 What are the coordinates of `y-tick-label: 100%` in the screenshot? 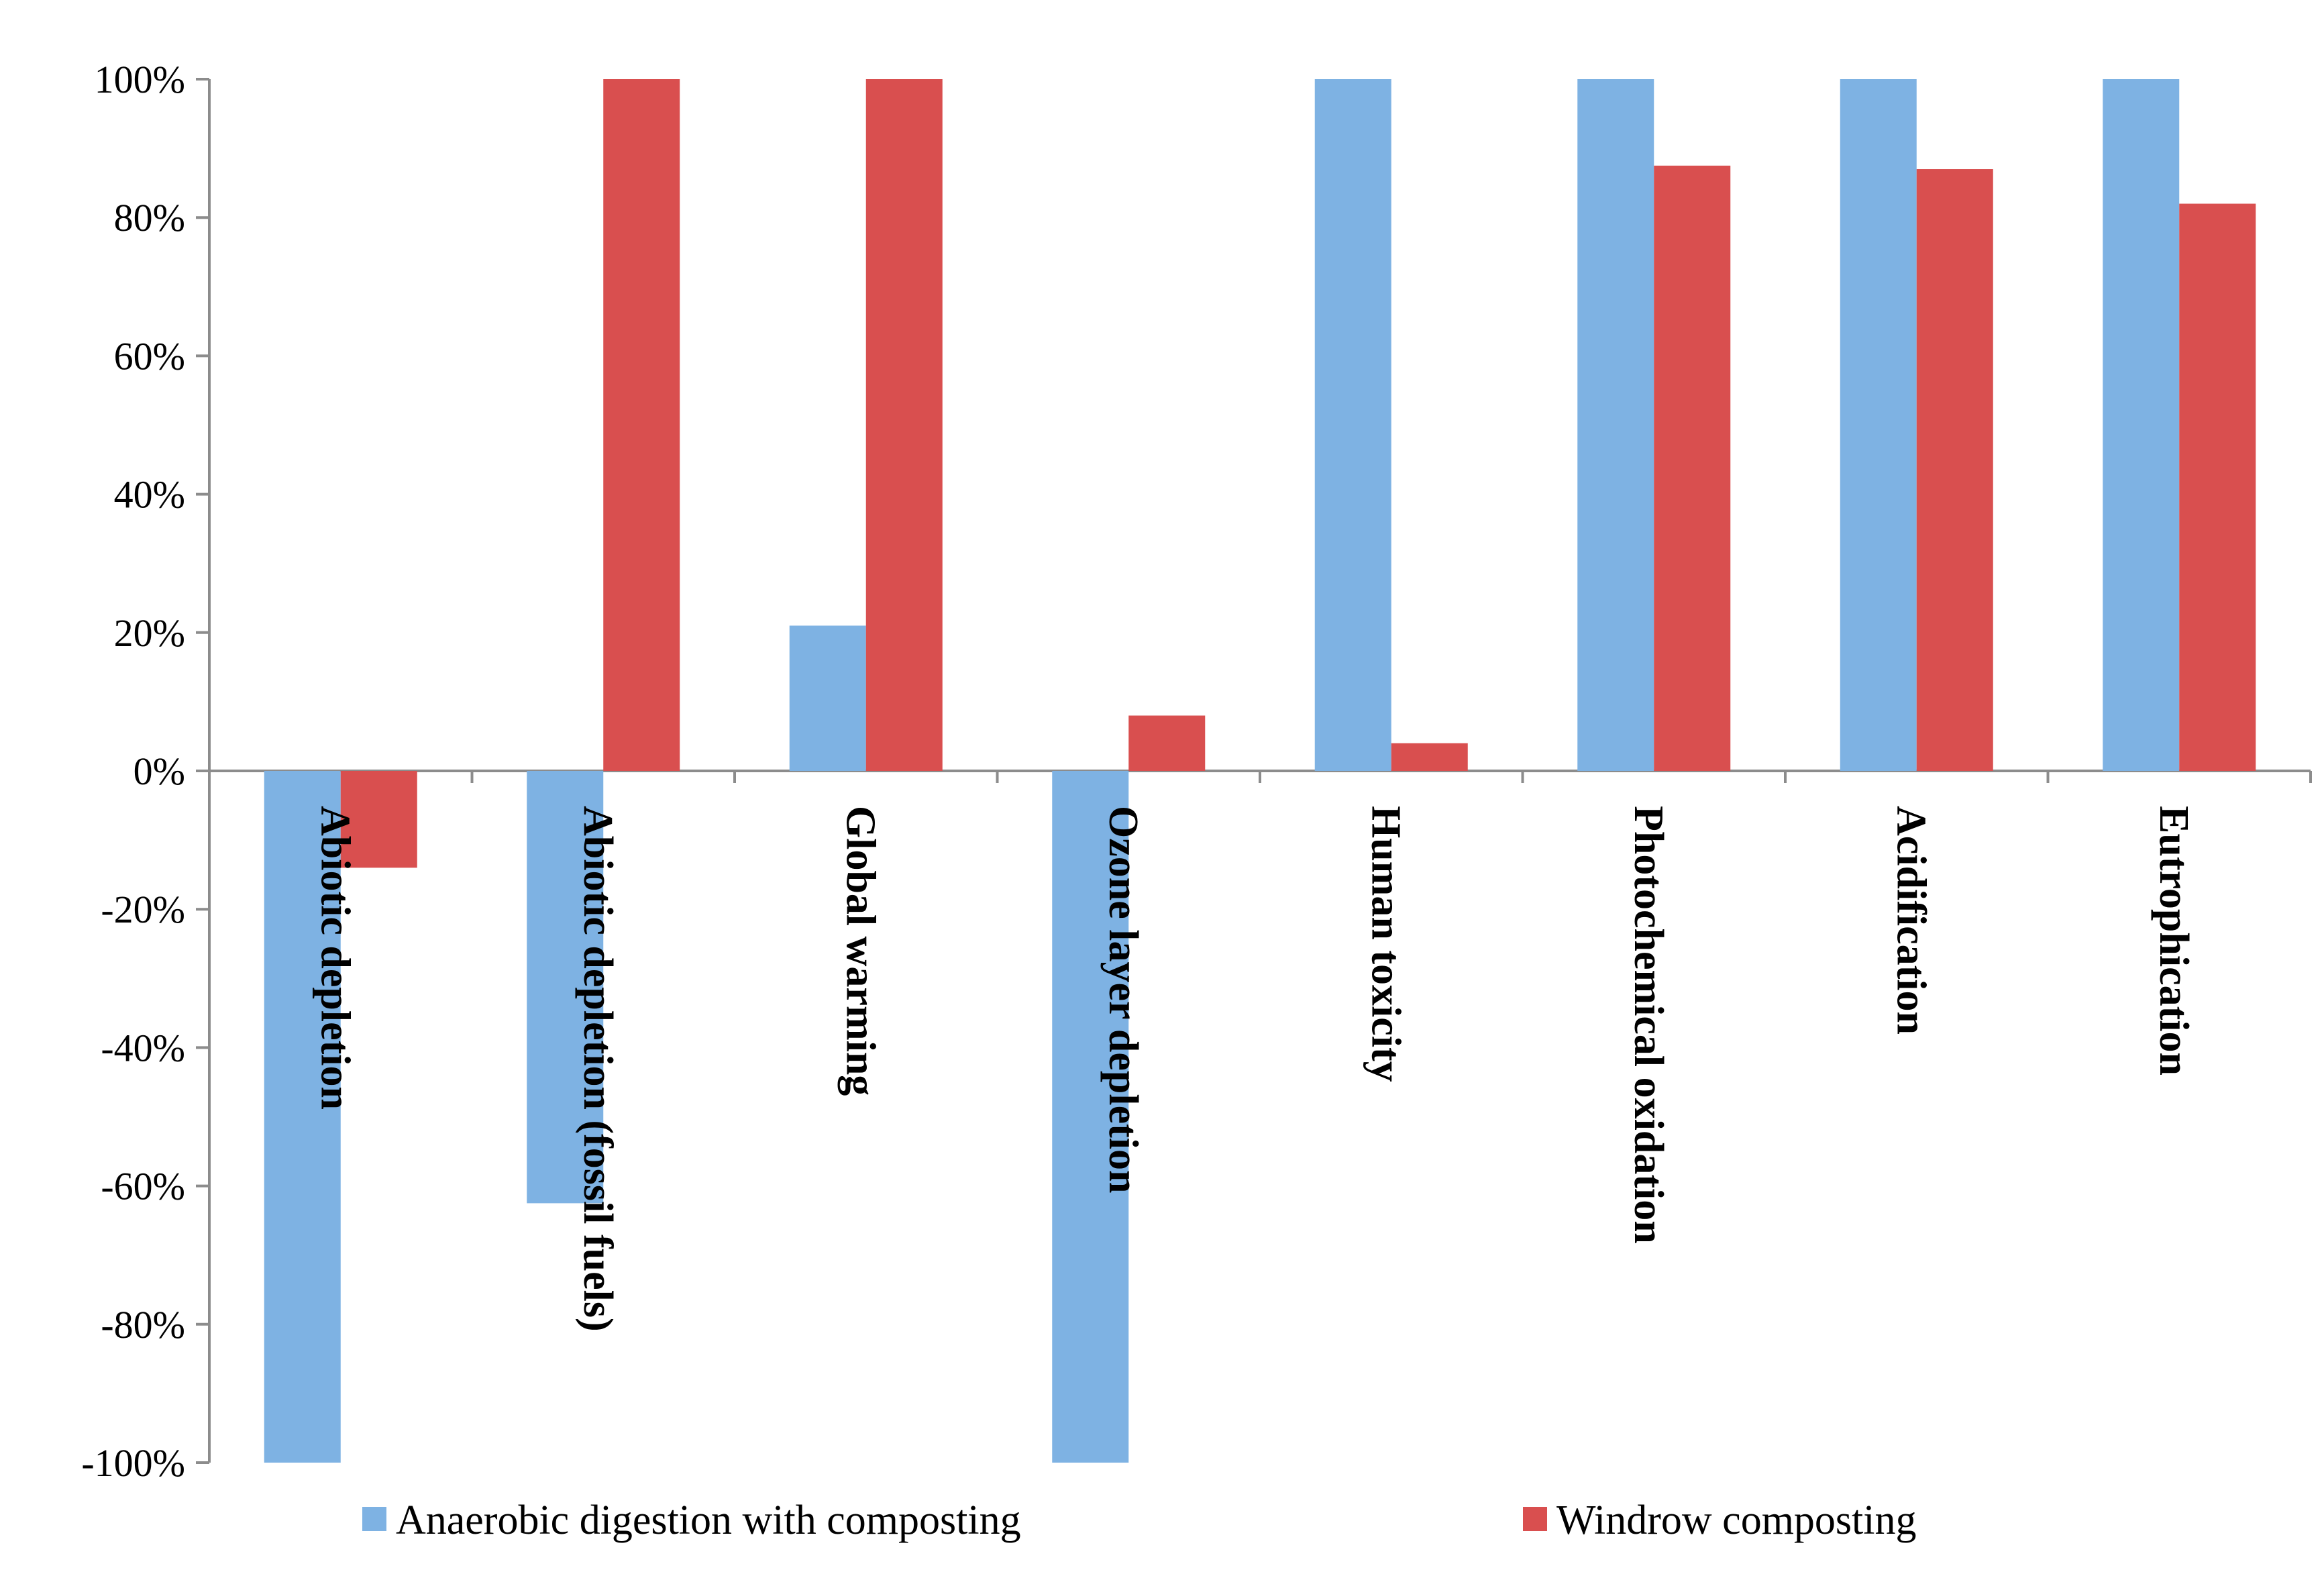 It's located at (140, 79).